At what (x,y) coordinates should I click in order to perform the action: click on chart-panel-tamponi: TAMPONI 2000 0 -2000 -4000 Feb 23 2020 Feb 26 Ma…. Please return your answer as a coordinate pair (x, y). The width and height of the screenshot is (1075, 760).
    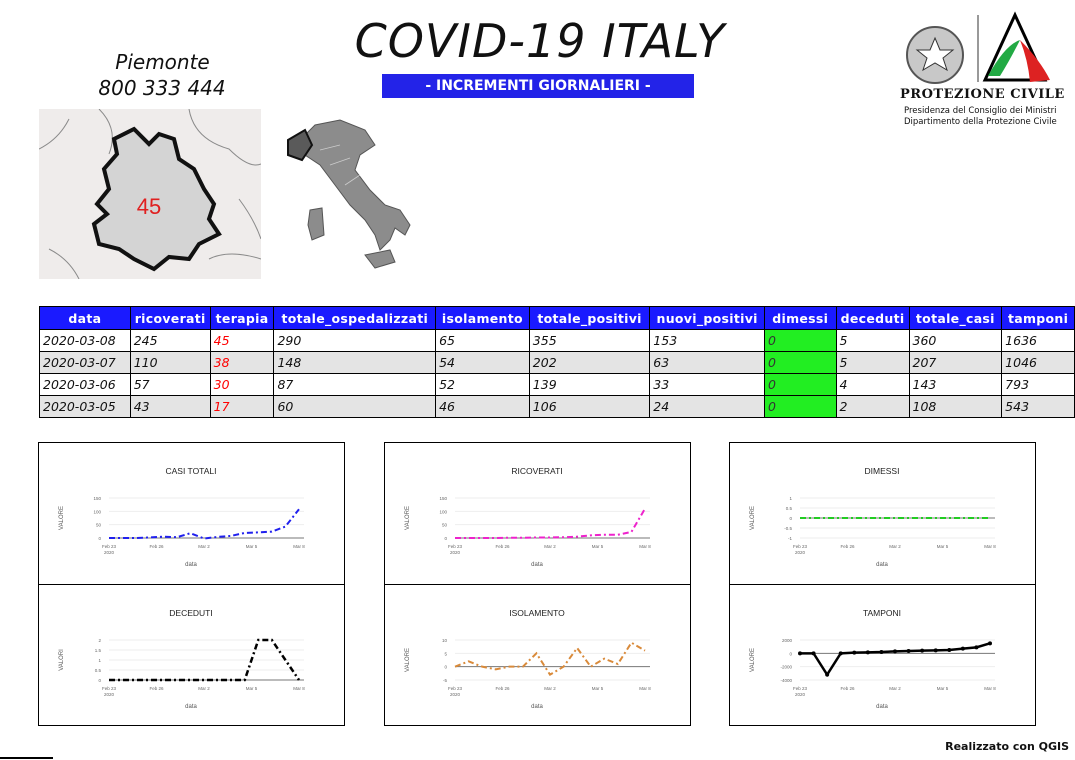
    Looking at the image, I should click on (882, 655).